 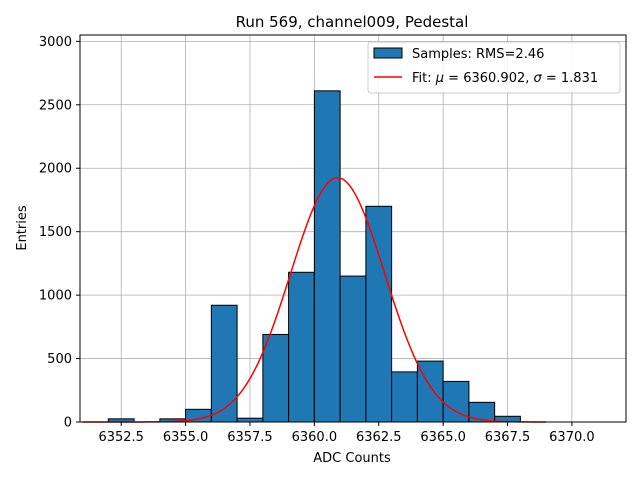 I want to click on y-tick-label-5: 2500, so click(x=55, y=105).